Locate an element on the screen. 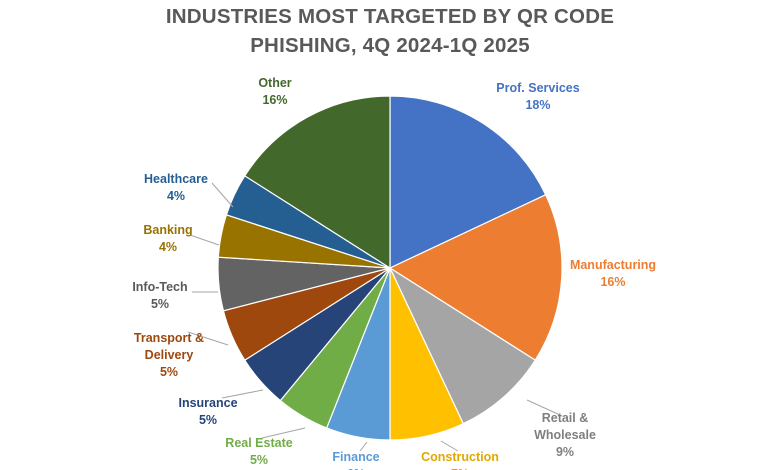 This screenshot has height=470, width=780. slice-label-prof-services: Prof. Services 18% is located at coordinates (537, 96).